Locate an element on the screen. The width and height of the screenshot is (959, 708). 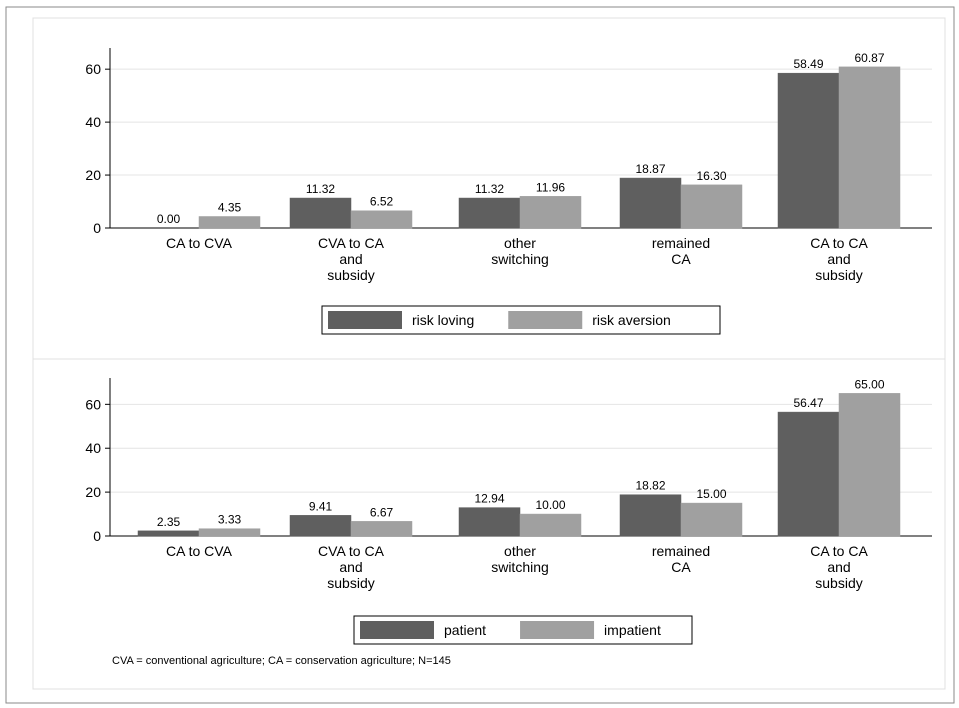
legend-label: impatient is located at coordinates (632, 630).